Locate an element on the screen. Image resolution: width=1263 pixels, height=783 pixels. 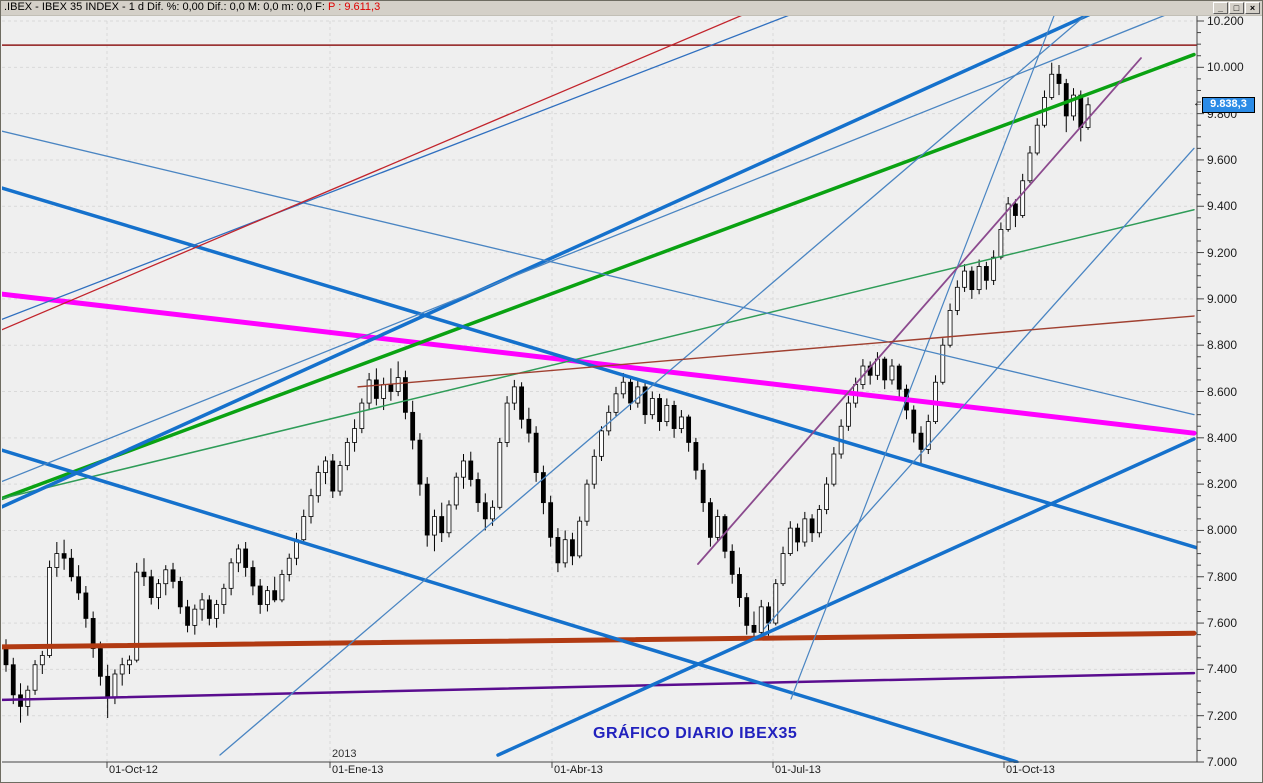
last-session-price: P : 9.611,3 is located at coordinates (354, 7).